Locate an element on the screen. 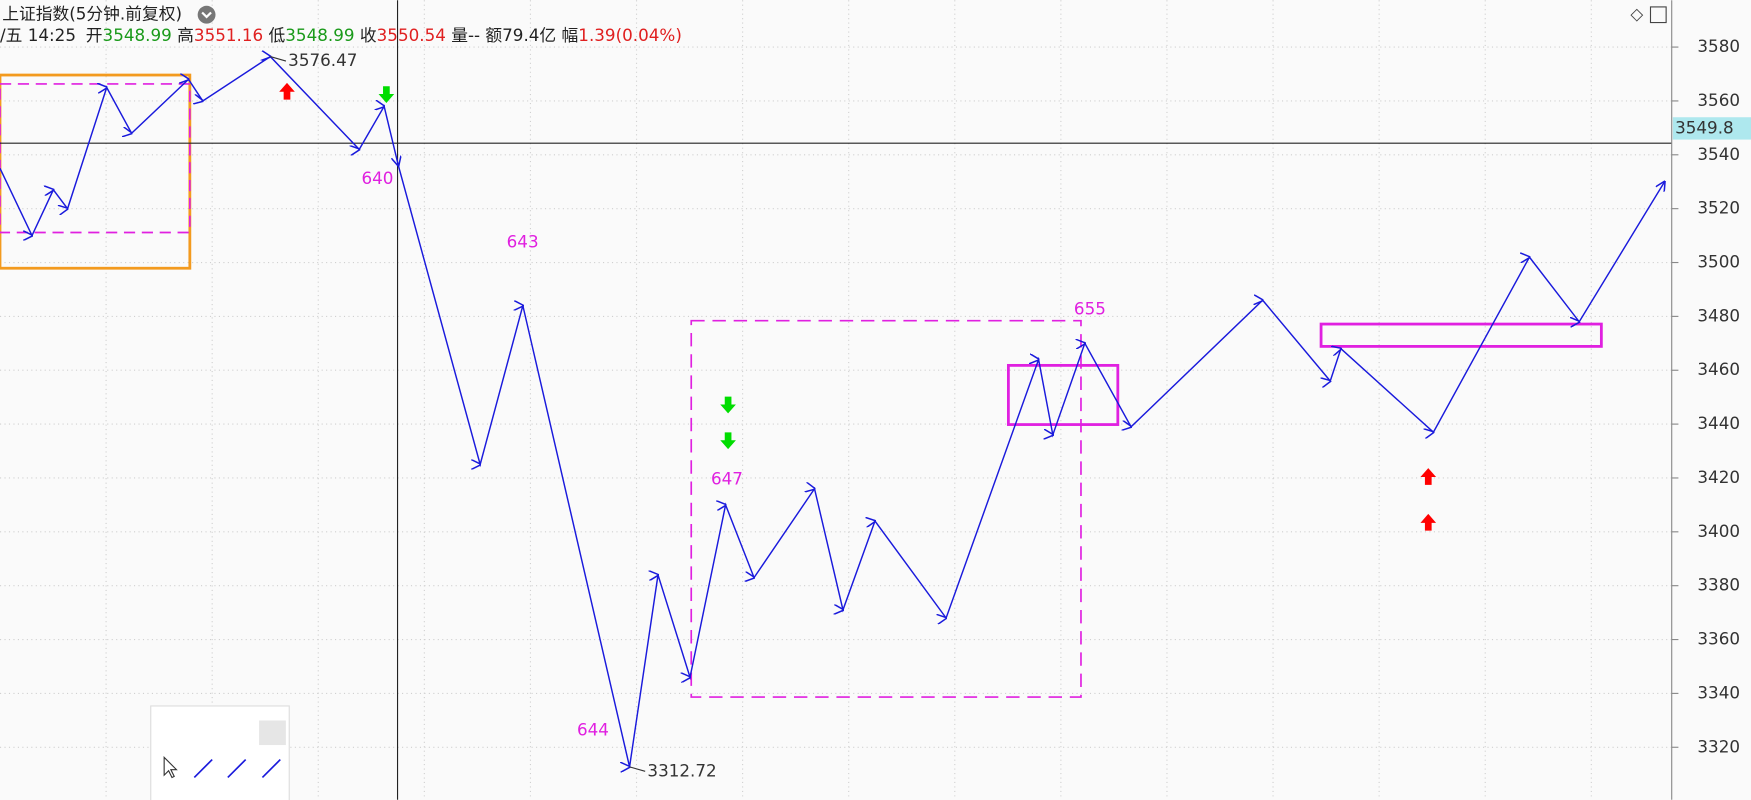  extreme-label: 3312.72 is located at coordinates (681, 770).